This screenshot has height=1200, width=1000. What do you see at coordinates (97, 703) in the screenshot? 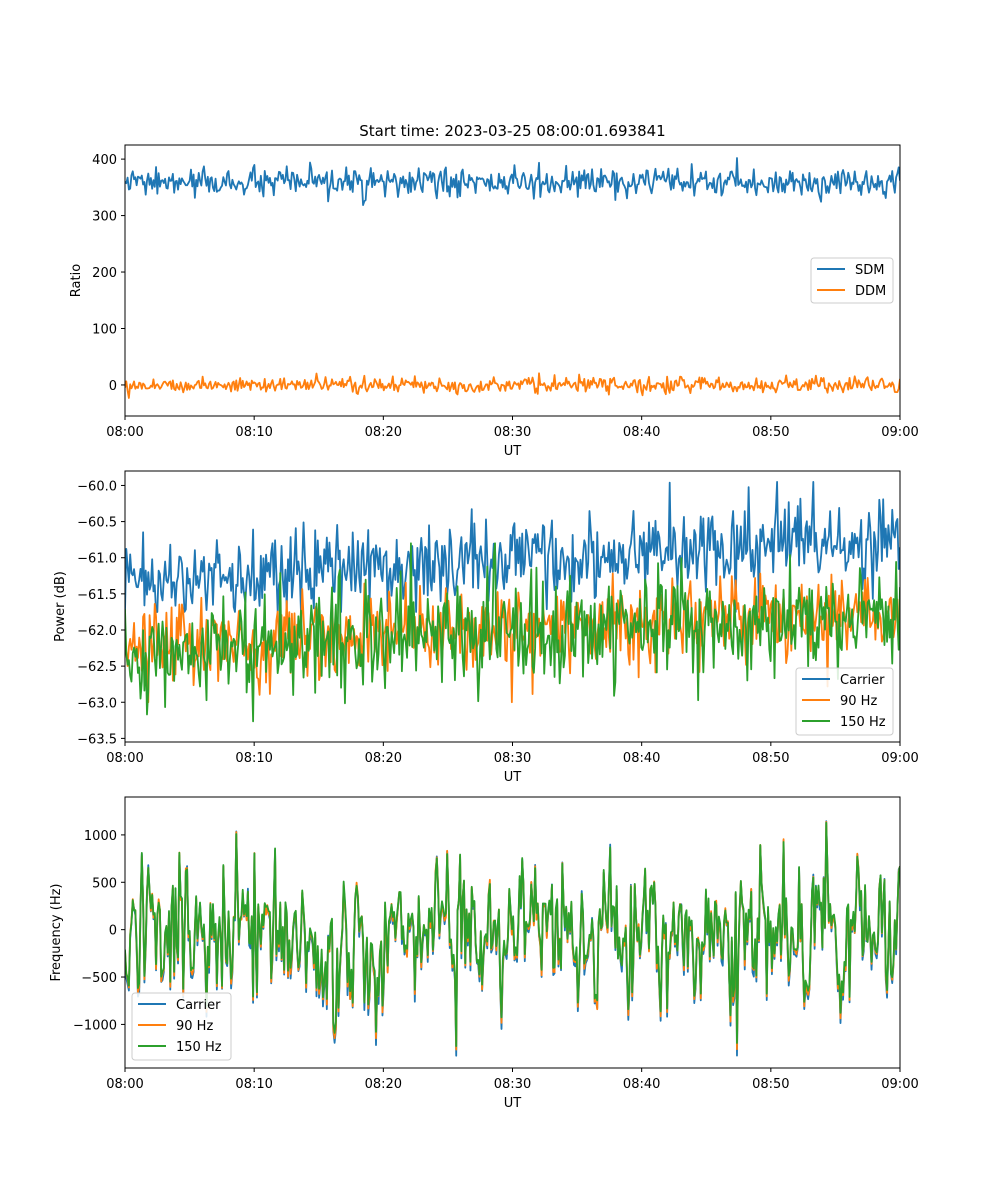
I see `y-tick-label: −63.0` at bounding box center [97, 703].